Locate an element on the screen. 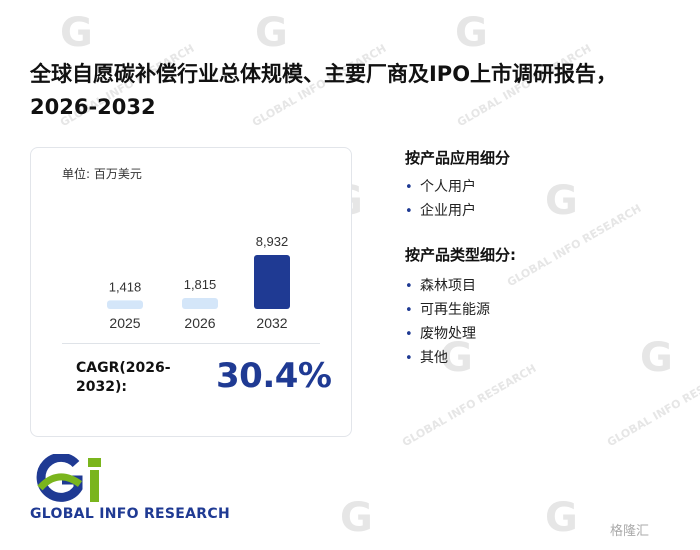 The width and height of the screenshot is (700, 550). bar-2026 is located at coordinates (200, 303).